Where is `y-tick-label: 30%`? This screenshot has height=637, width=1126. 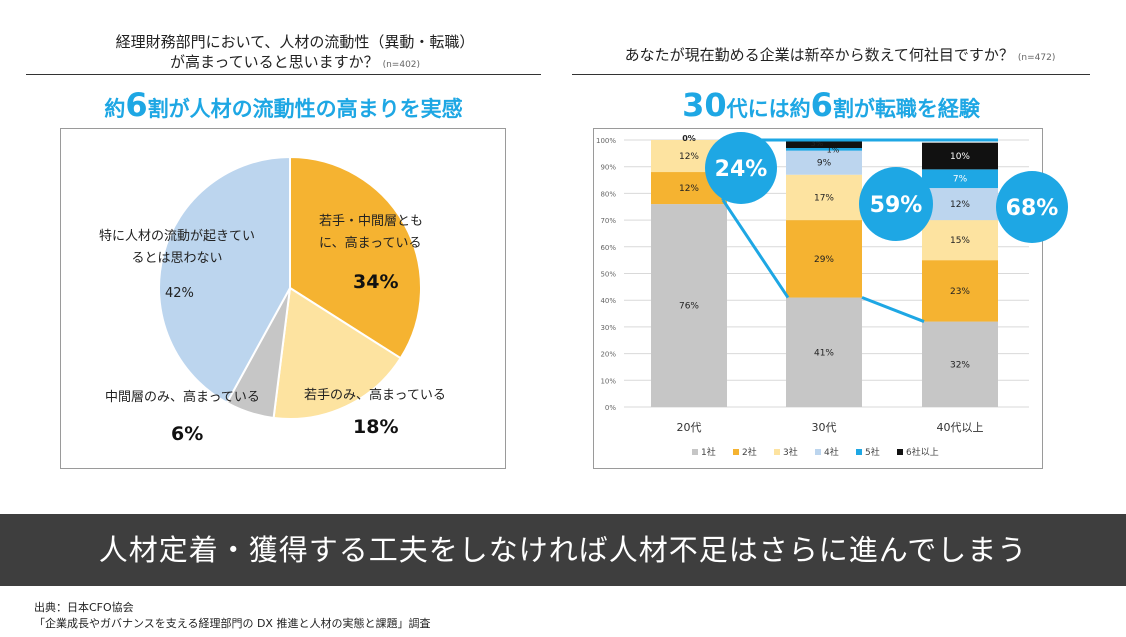 y-tick-label: 30% is located at coordinates (608, 328).